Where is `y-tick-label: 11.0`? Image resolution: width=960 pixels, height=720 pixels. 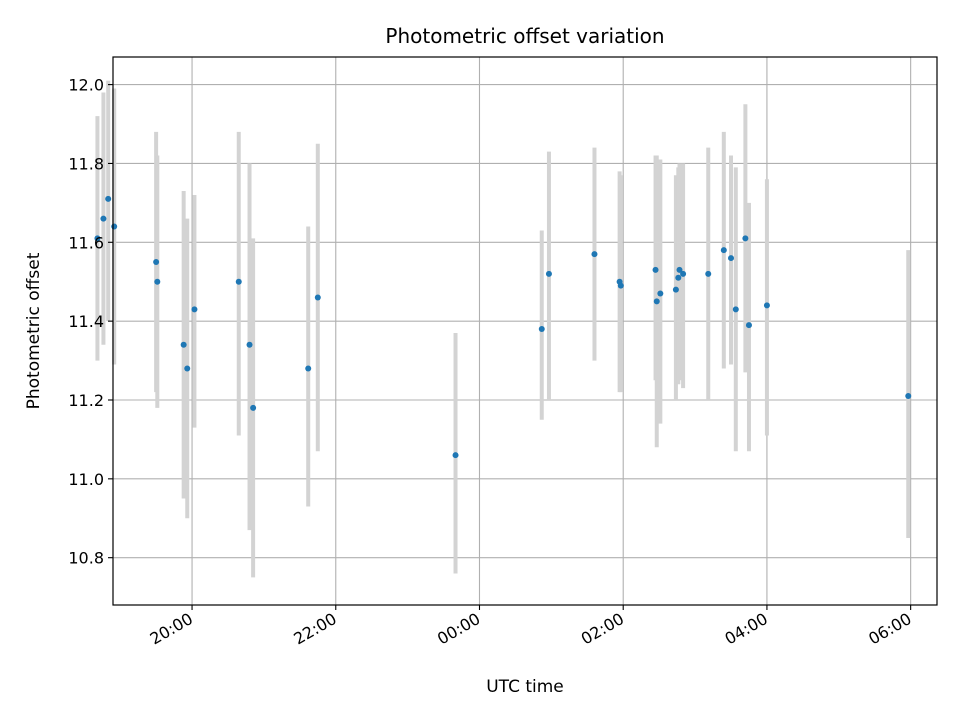 y-tick-label: 11.0 is located at coordinates (86, 479).